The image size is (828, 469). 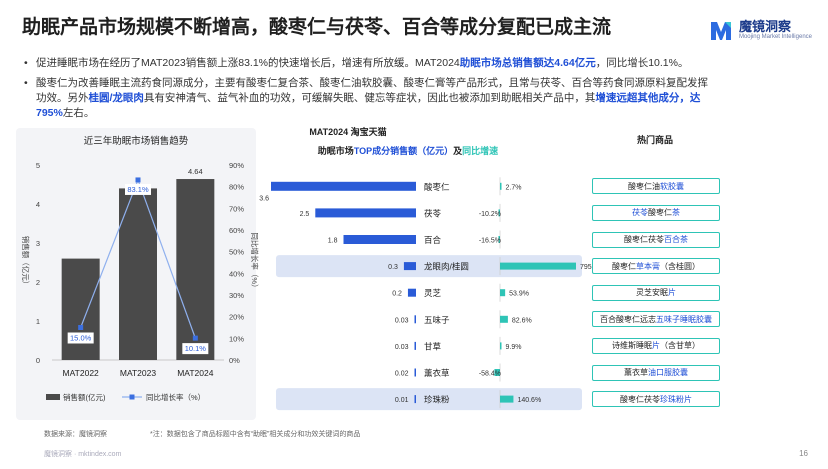 What do you see at coordinates (656, 292) in the screenshot?
I see `hot-product-item: 灵芝安眠片` at bounding box center [656, 292].